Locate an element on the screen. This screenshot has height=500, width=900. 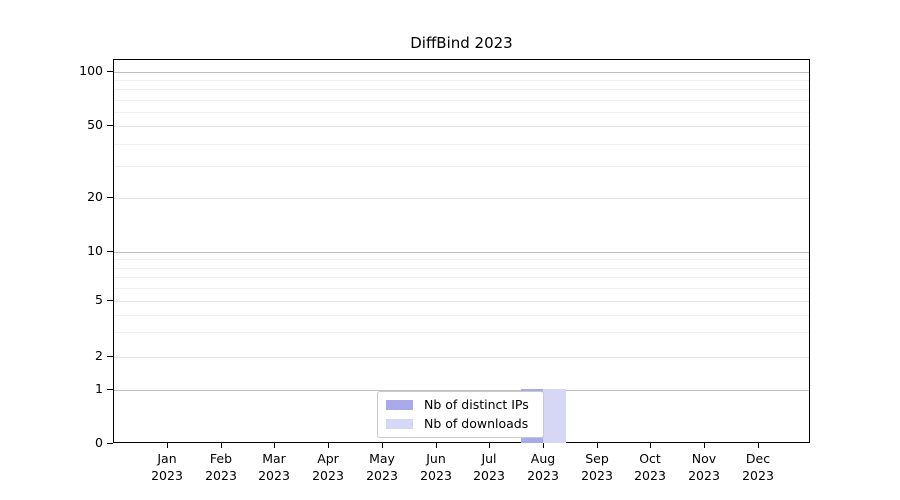
legend-swatch-distinct-ips is located at coordinates (399, 405).